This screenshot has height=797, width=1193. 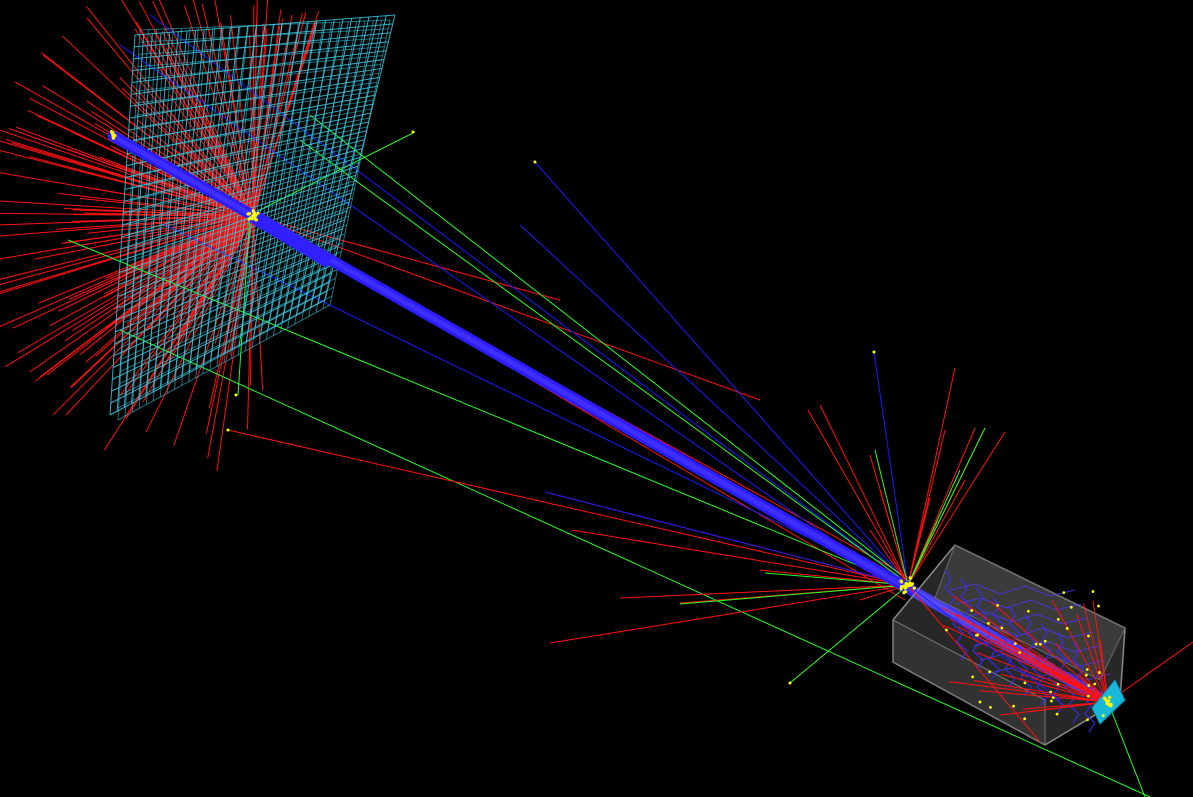 What do you see at coordinates (972, 624) in the screenshot?
I see `calorimeter-cell` at bounding box center [972, 624].